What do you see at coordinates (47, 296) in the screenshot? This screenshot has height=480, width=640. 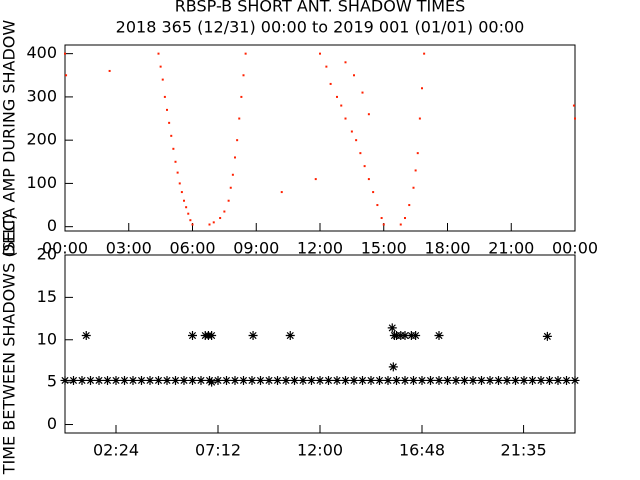 I see `y-tick-label: 15` at bounding box center [47, 296].